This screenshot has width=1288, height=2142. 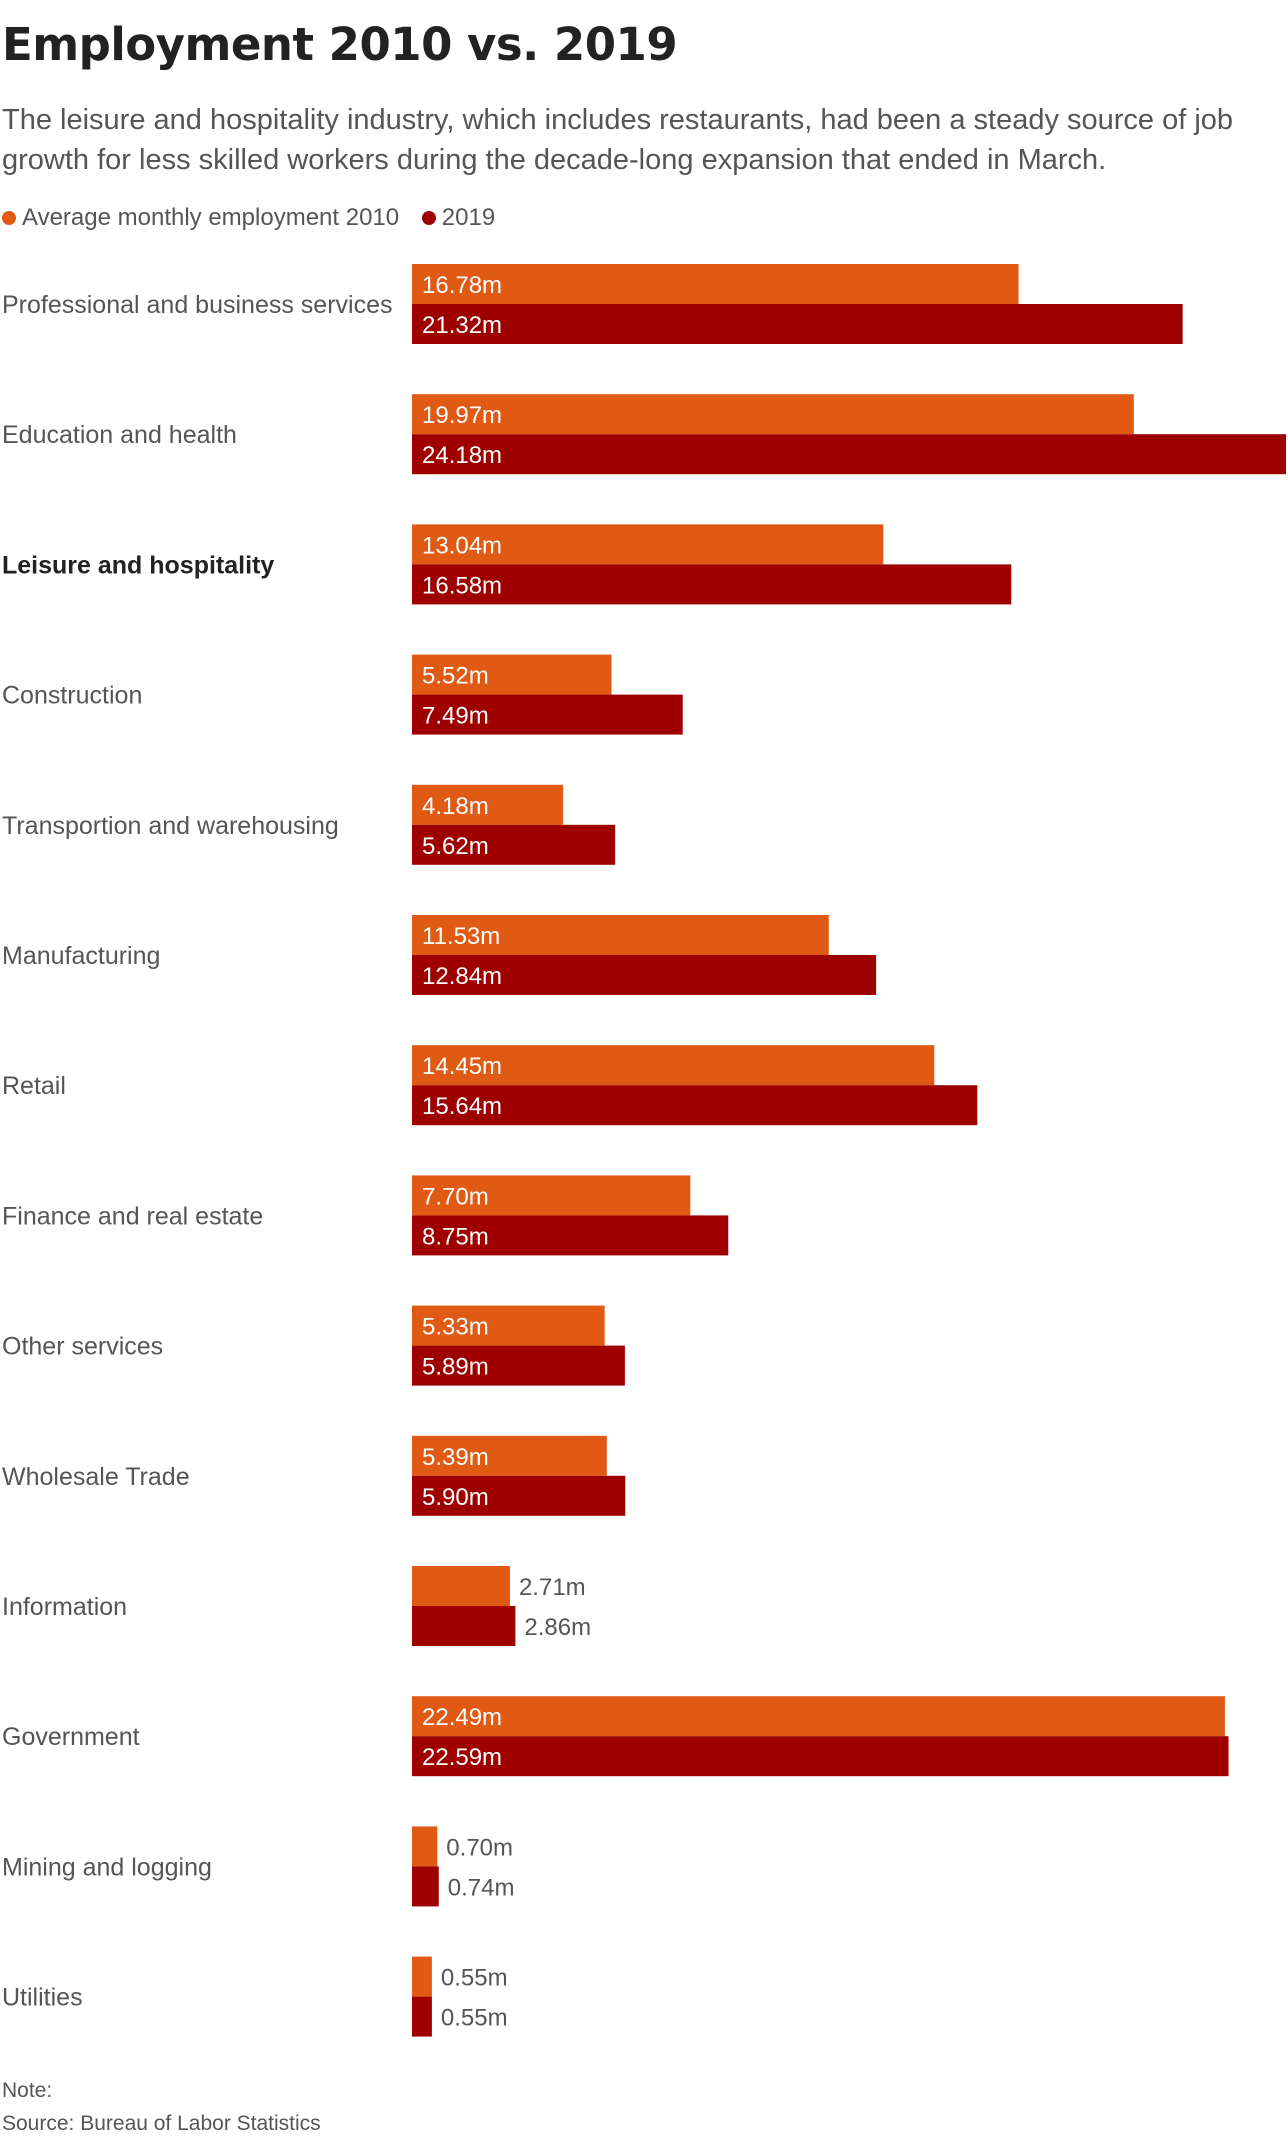 I want to click on footer: Note: Source: Bureau of Labor Statistics, so click(x=161, y=2107).